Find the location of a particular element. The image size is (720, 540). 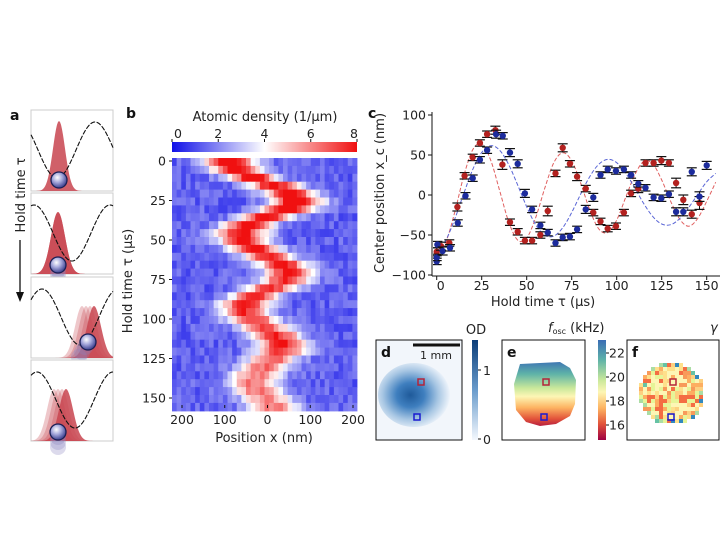

fosc-subscript: osc is located at coordinates (559, 331).